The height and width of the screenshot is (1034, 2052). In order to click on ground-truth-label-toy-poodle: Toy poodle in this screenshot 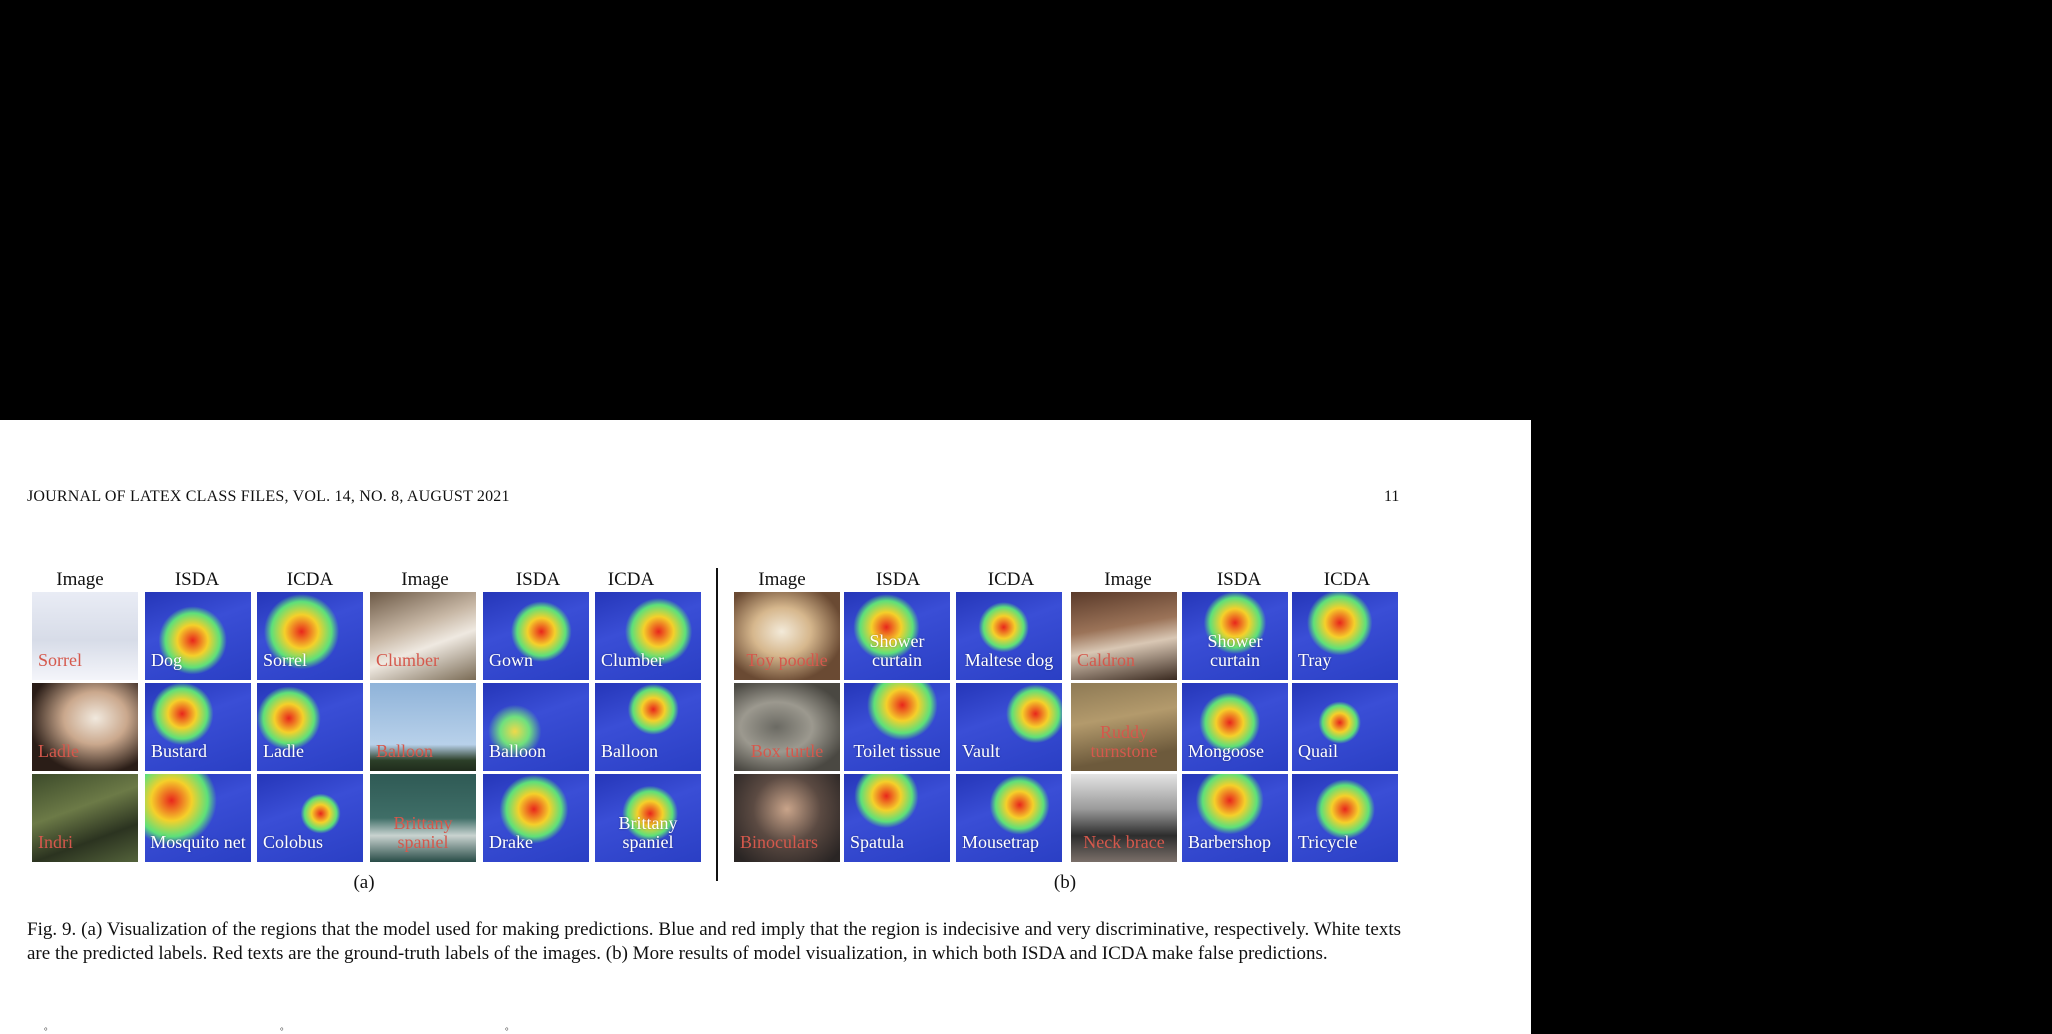, I will do `click(787, 660)`.